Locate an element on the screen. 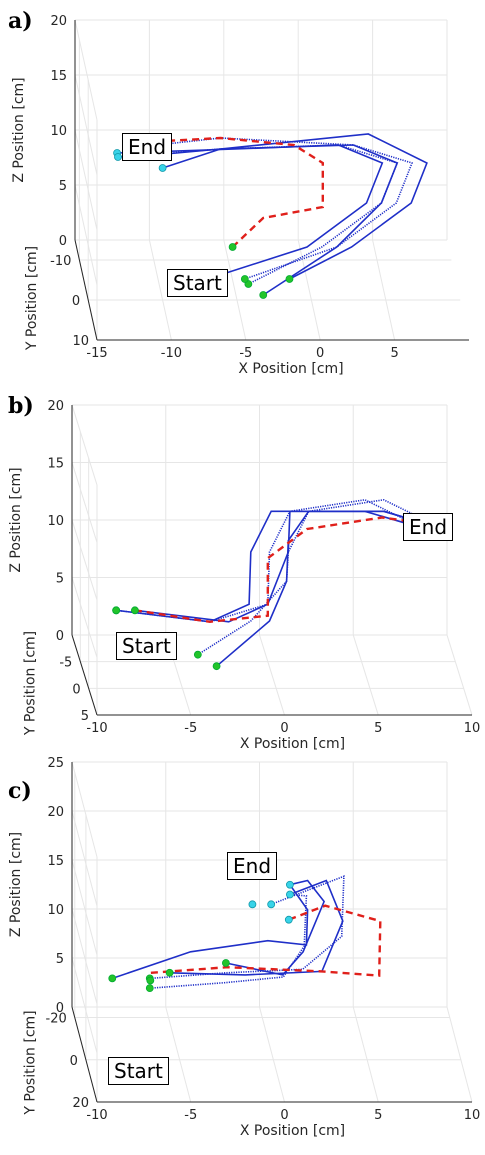 The image size is (485, 1155). z-tick-label: 25 is located at coordinates (55, 763).